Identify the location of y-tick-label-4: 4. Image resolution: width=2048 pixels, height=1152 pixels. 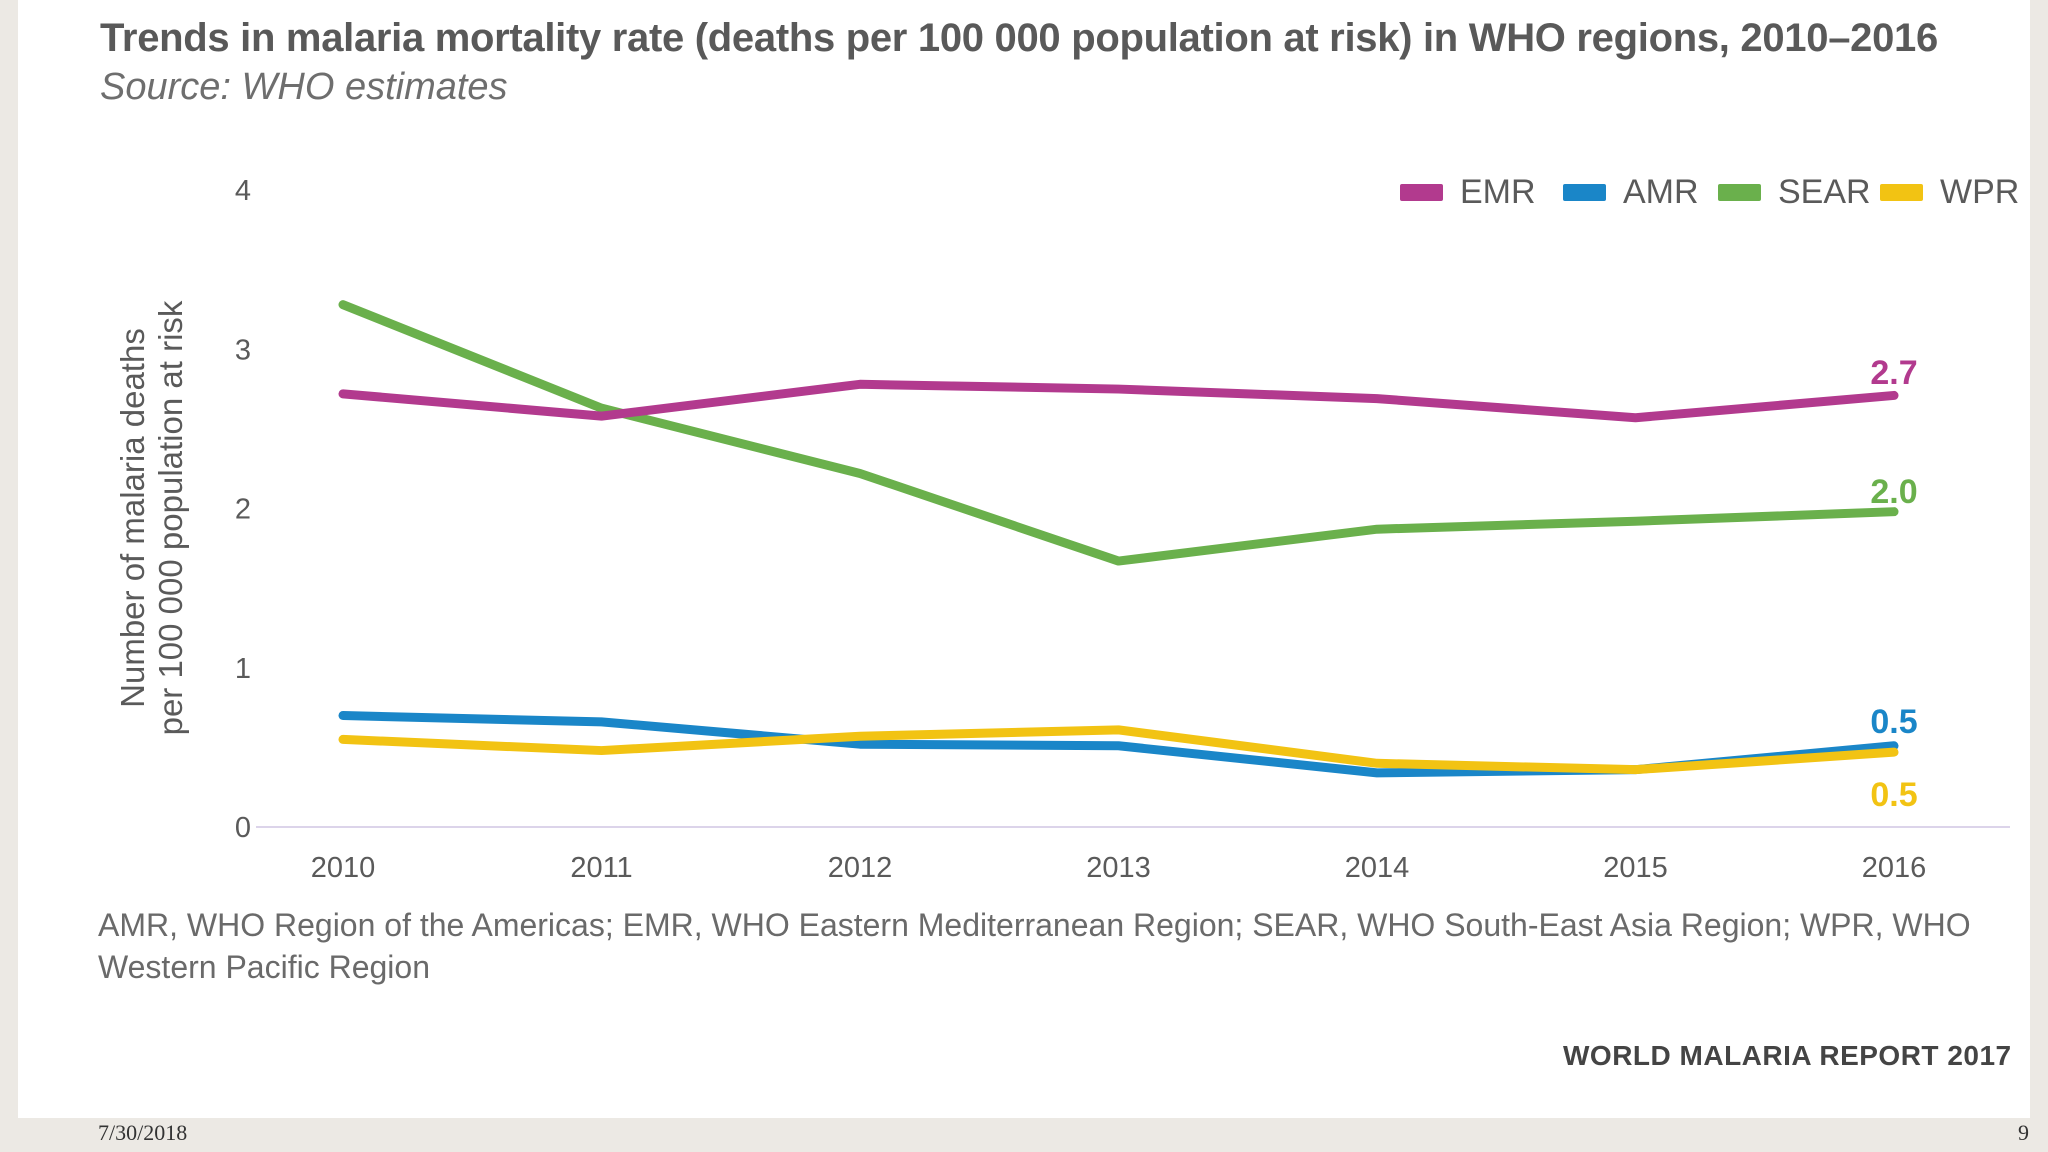
(243, 191).